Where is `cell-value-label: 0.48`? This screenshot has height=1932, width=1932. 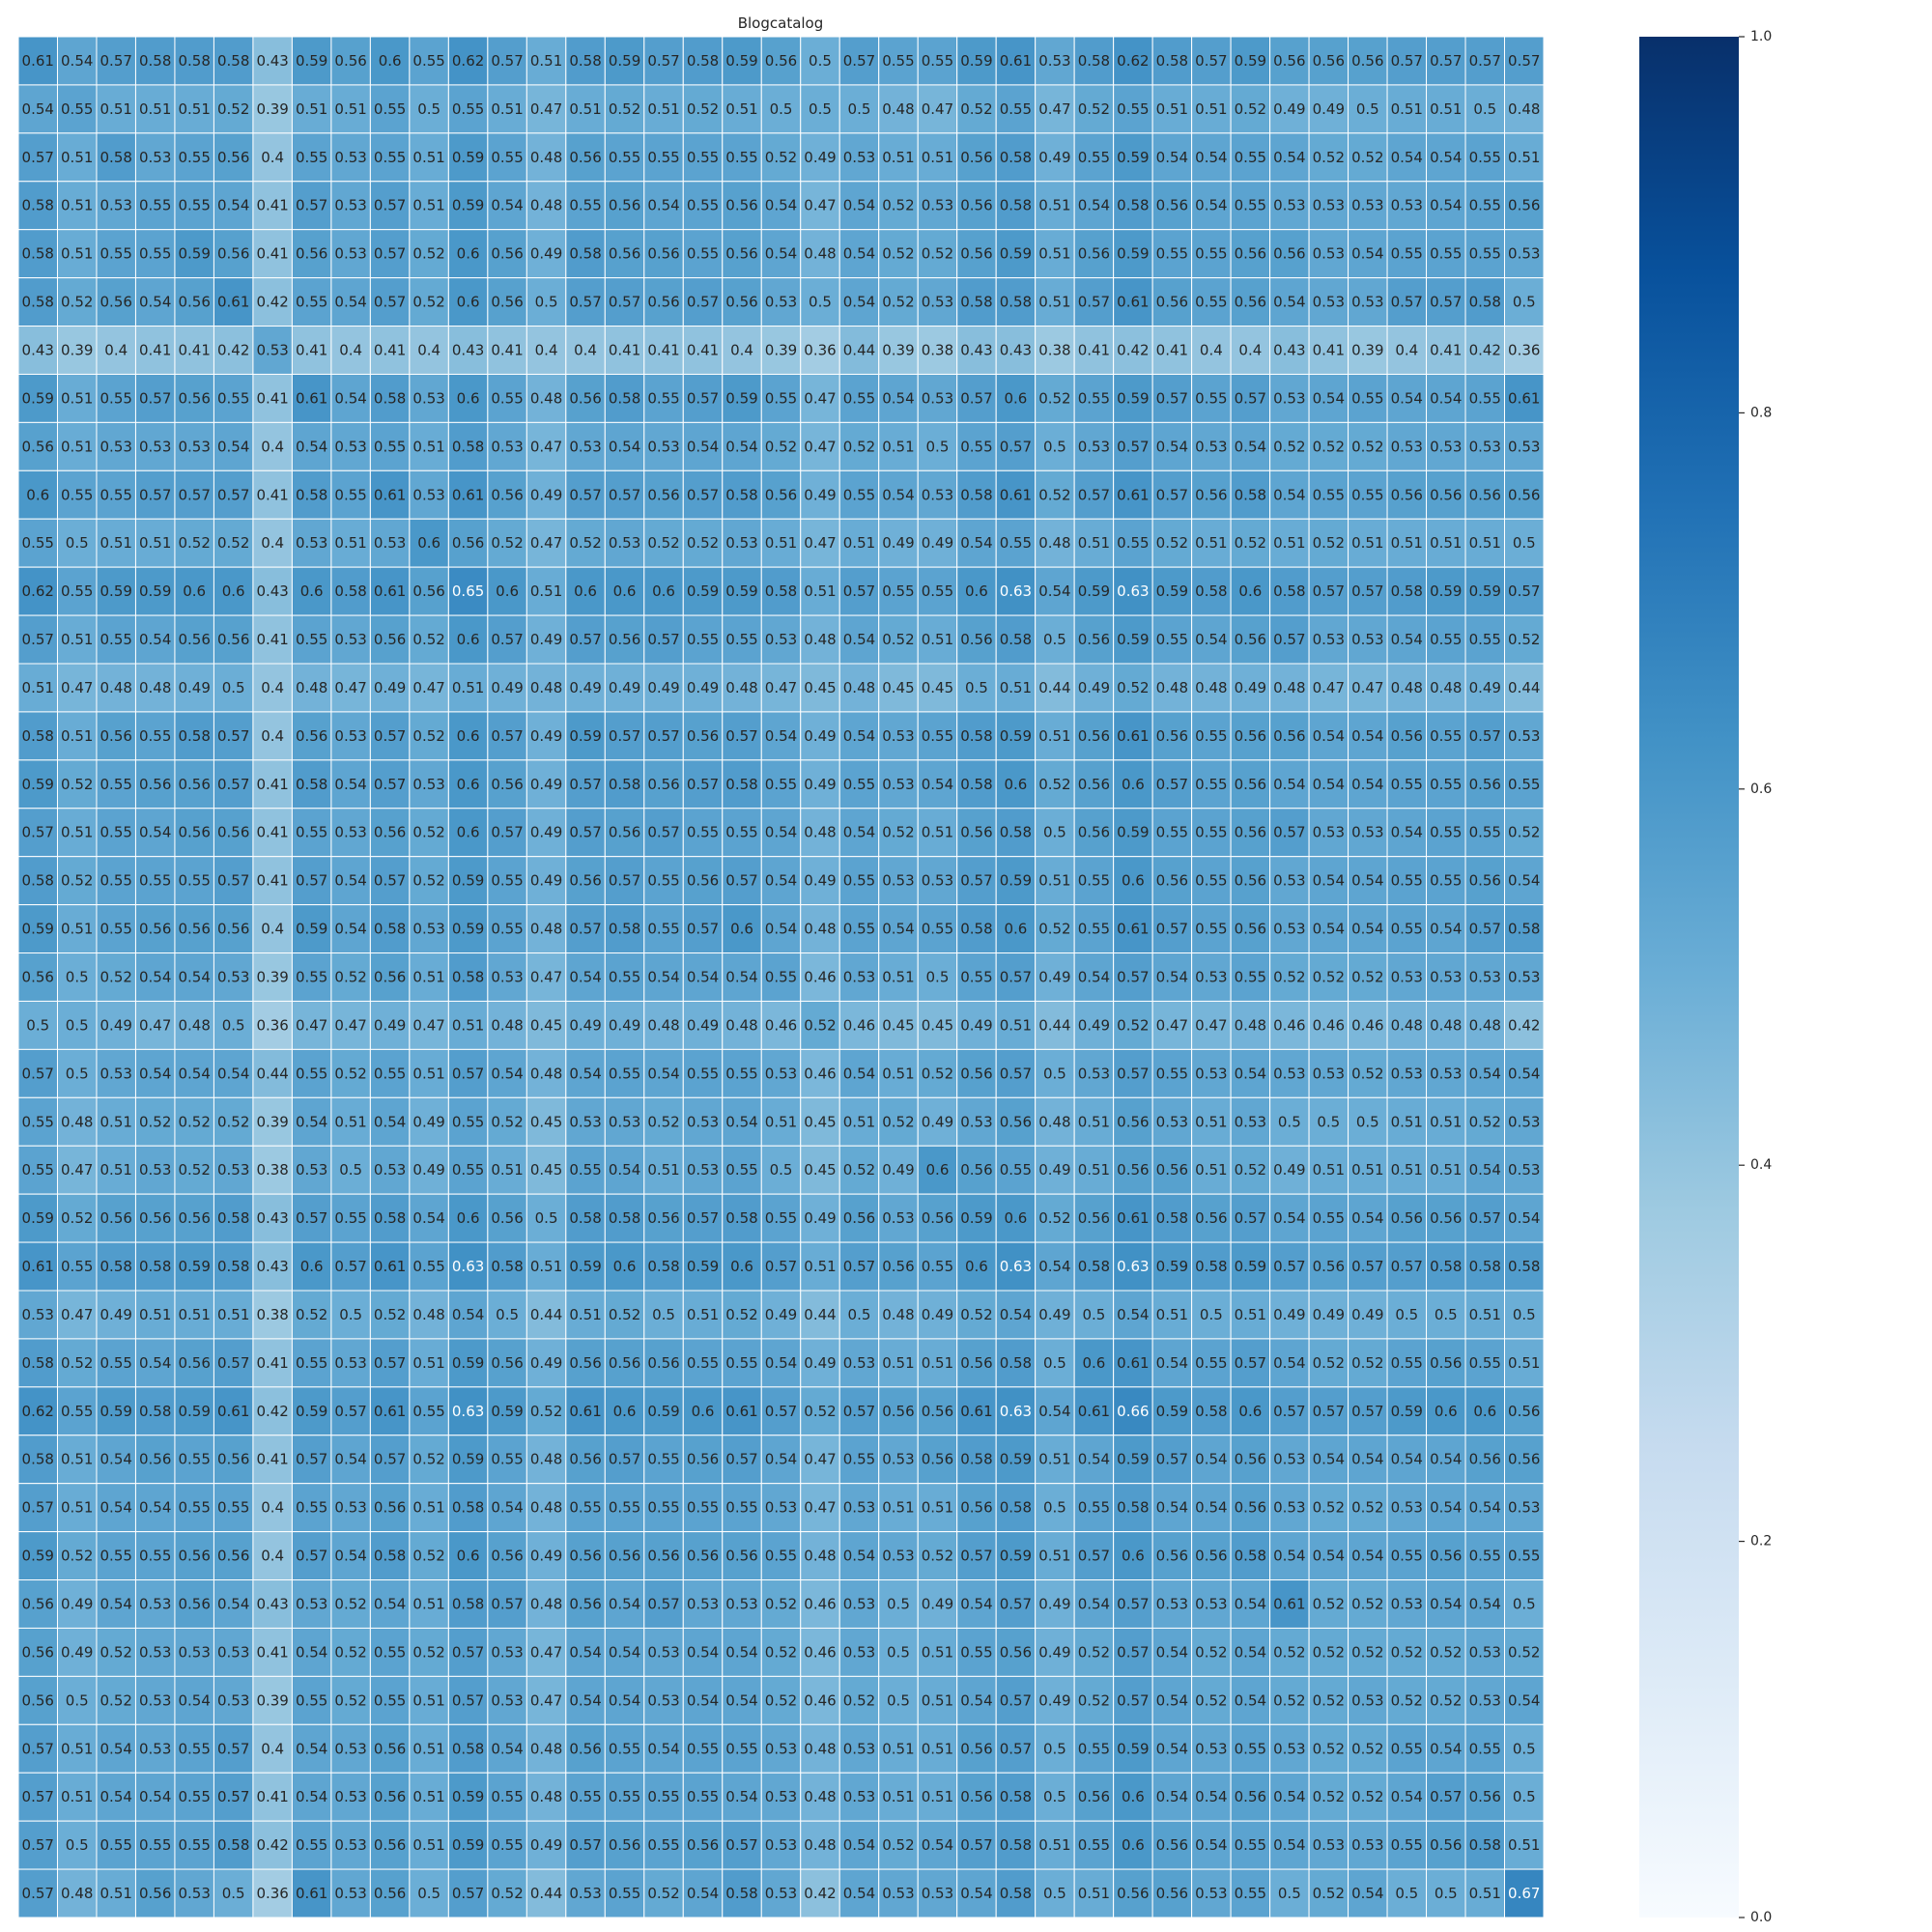
cell-value-label: 0.48 is located at coordinates (820, 254).